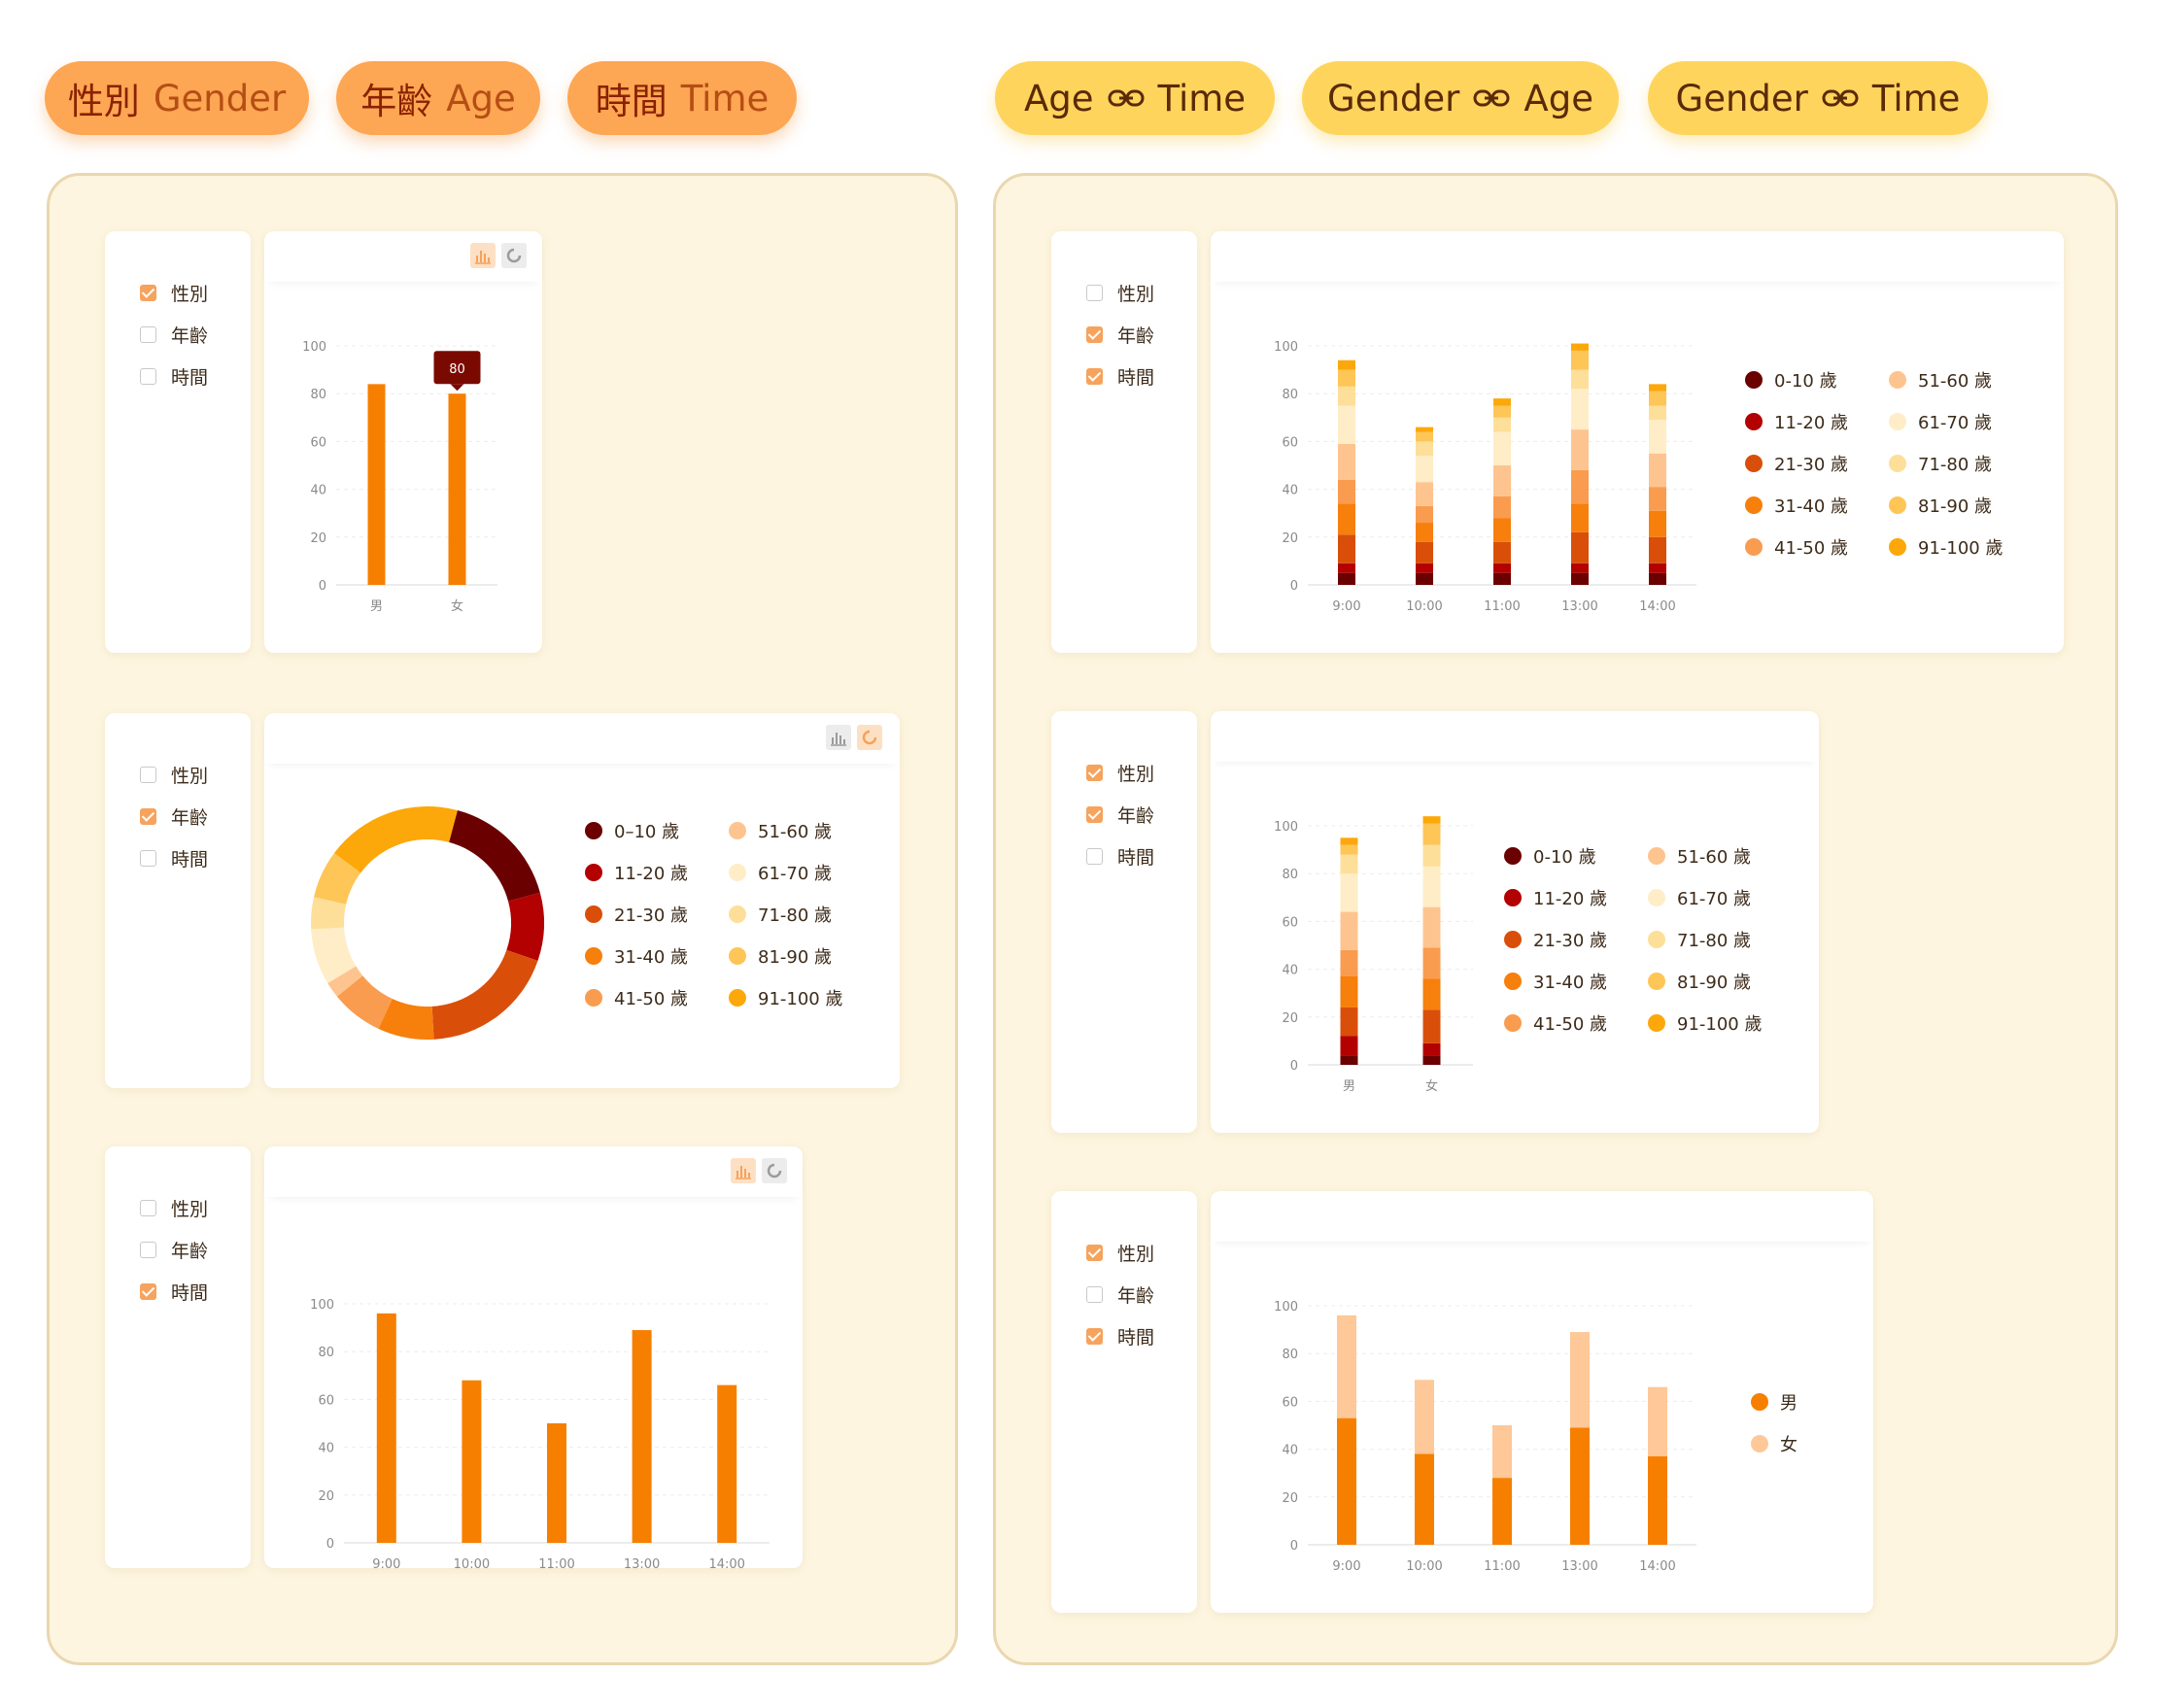 The width and height of the screenshot is (2157, 1708). I want to click on tab-gender-age: Gender Age, so click(1460, 98).